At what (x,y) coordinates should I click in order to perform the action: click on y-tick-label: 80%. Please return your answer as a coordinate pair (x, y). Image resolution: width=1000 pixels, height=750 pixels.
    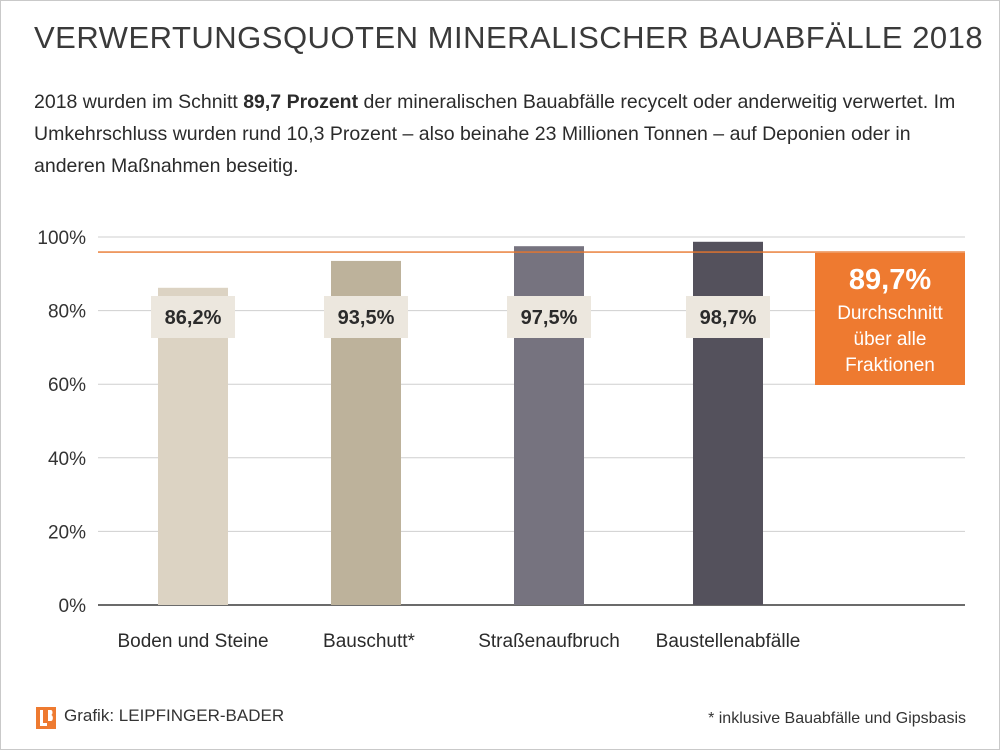
    Looking at the image, I should click on (67, 312).